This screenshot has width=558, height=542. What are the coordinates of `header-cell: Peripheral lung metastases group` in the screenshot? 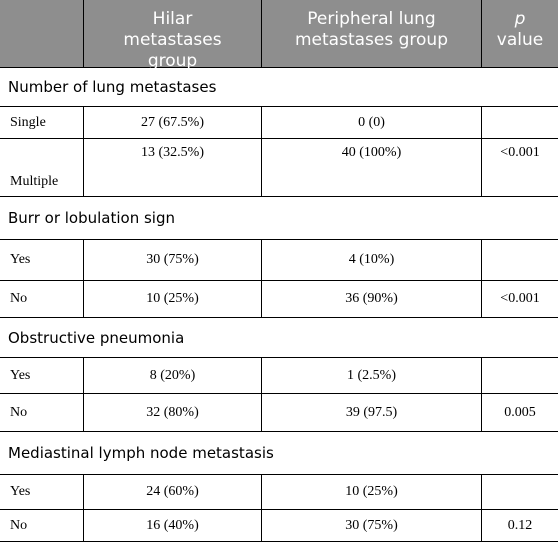 It's located at (372, 34).